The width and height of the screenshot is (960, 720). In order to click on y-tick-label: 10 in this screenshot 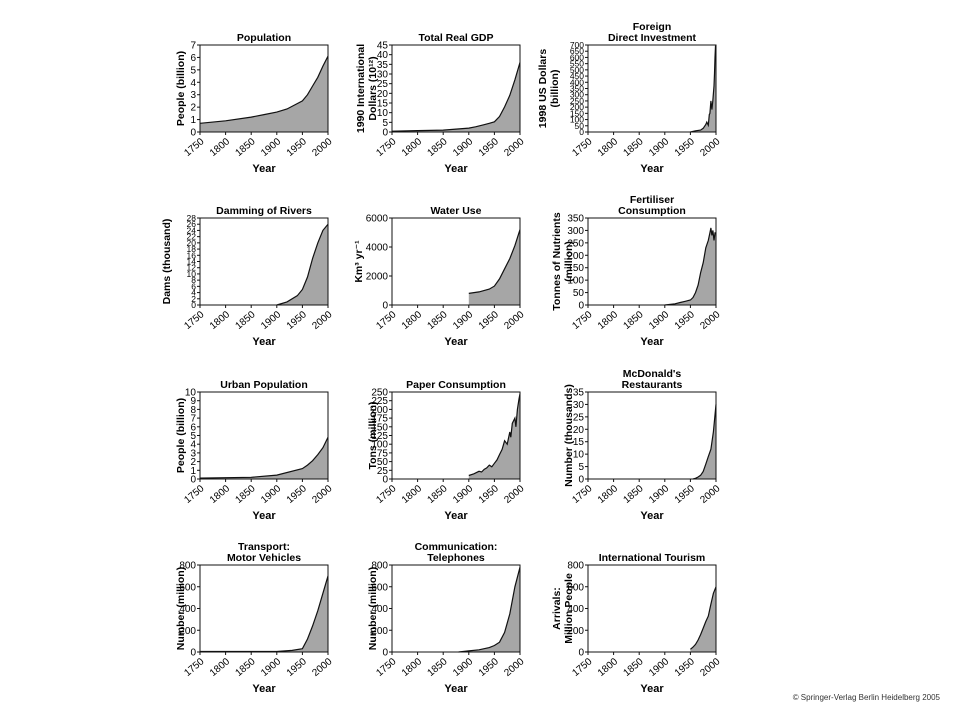, I will do `click(579, 455)`.